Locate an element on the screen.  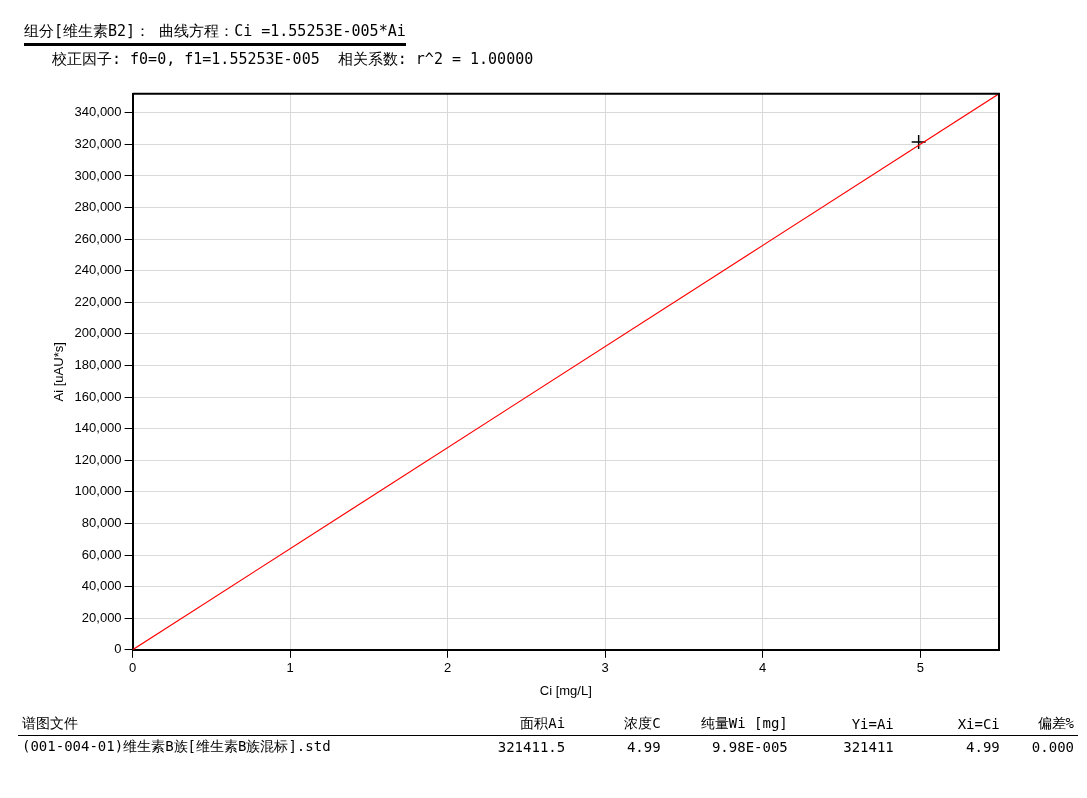
text: 纯量Wi [mg] is located at coordinates (744, 723).